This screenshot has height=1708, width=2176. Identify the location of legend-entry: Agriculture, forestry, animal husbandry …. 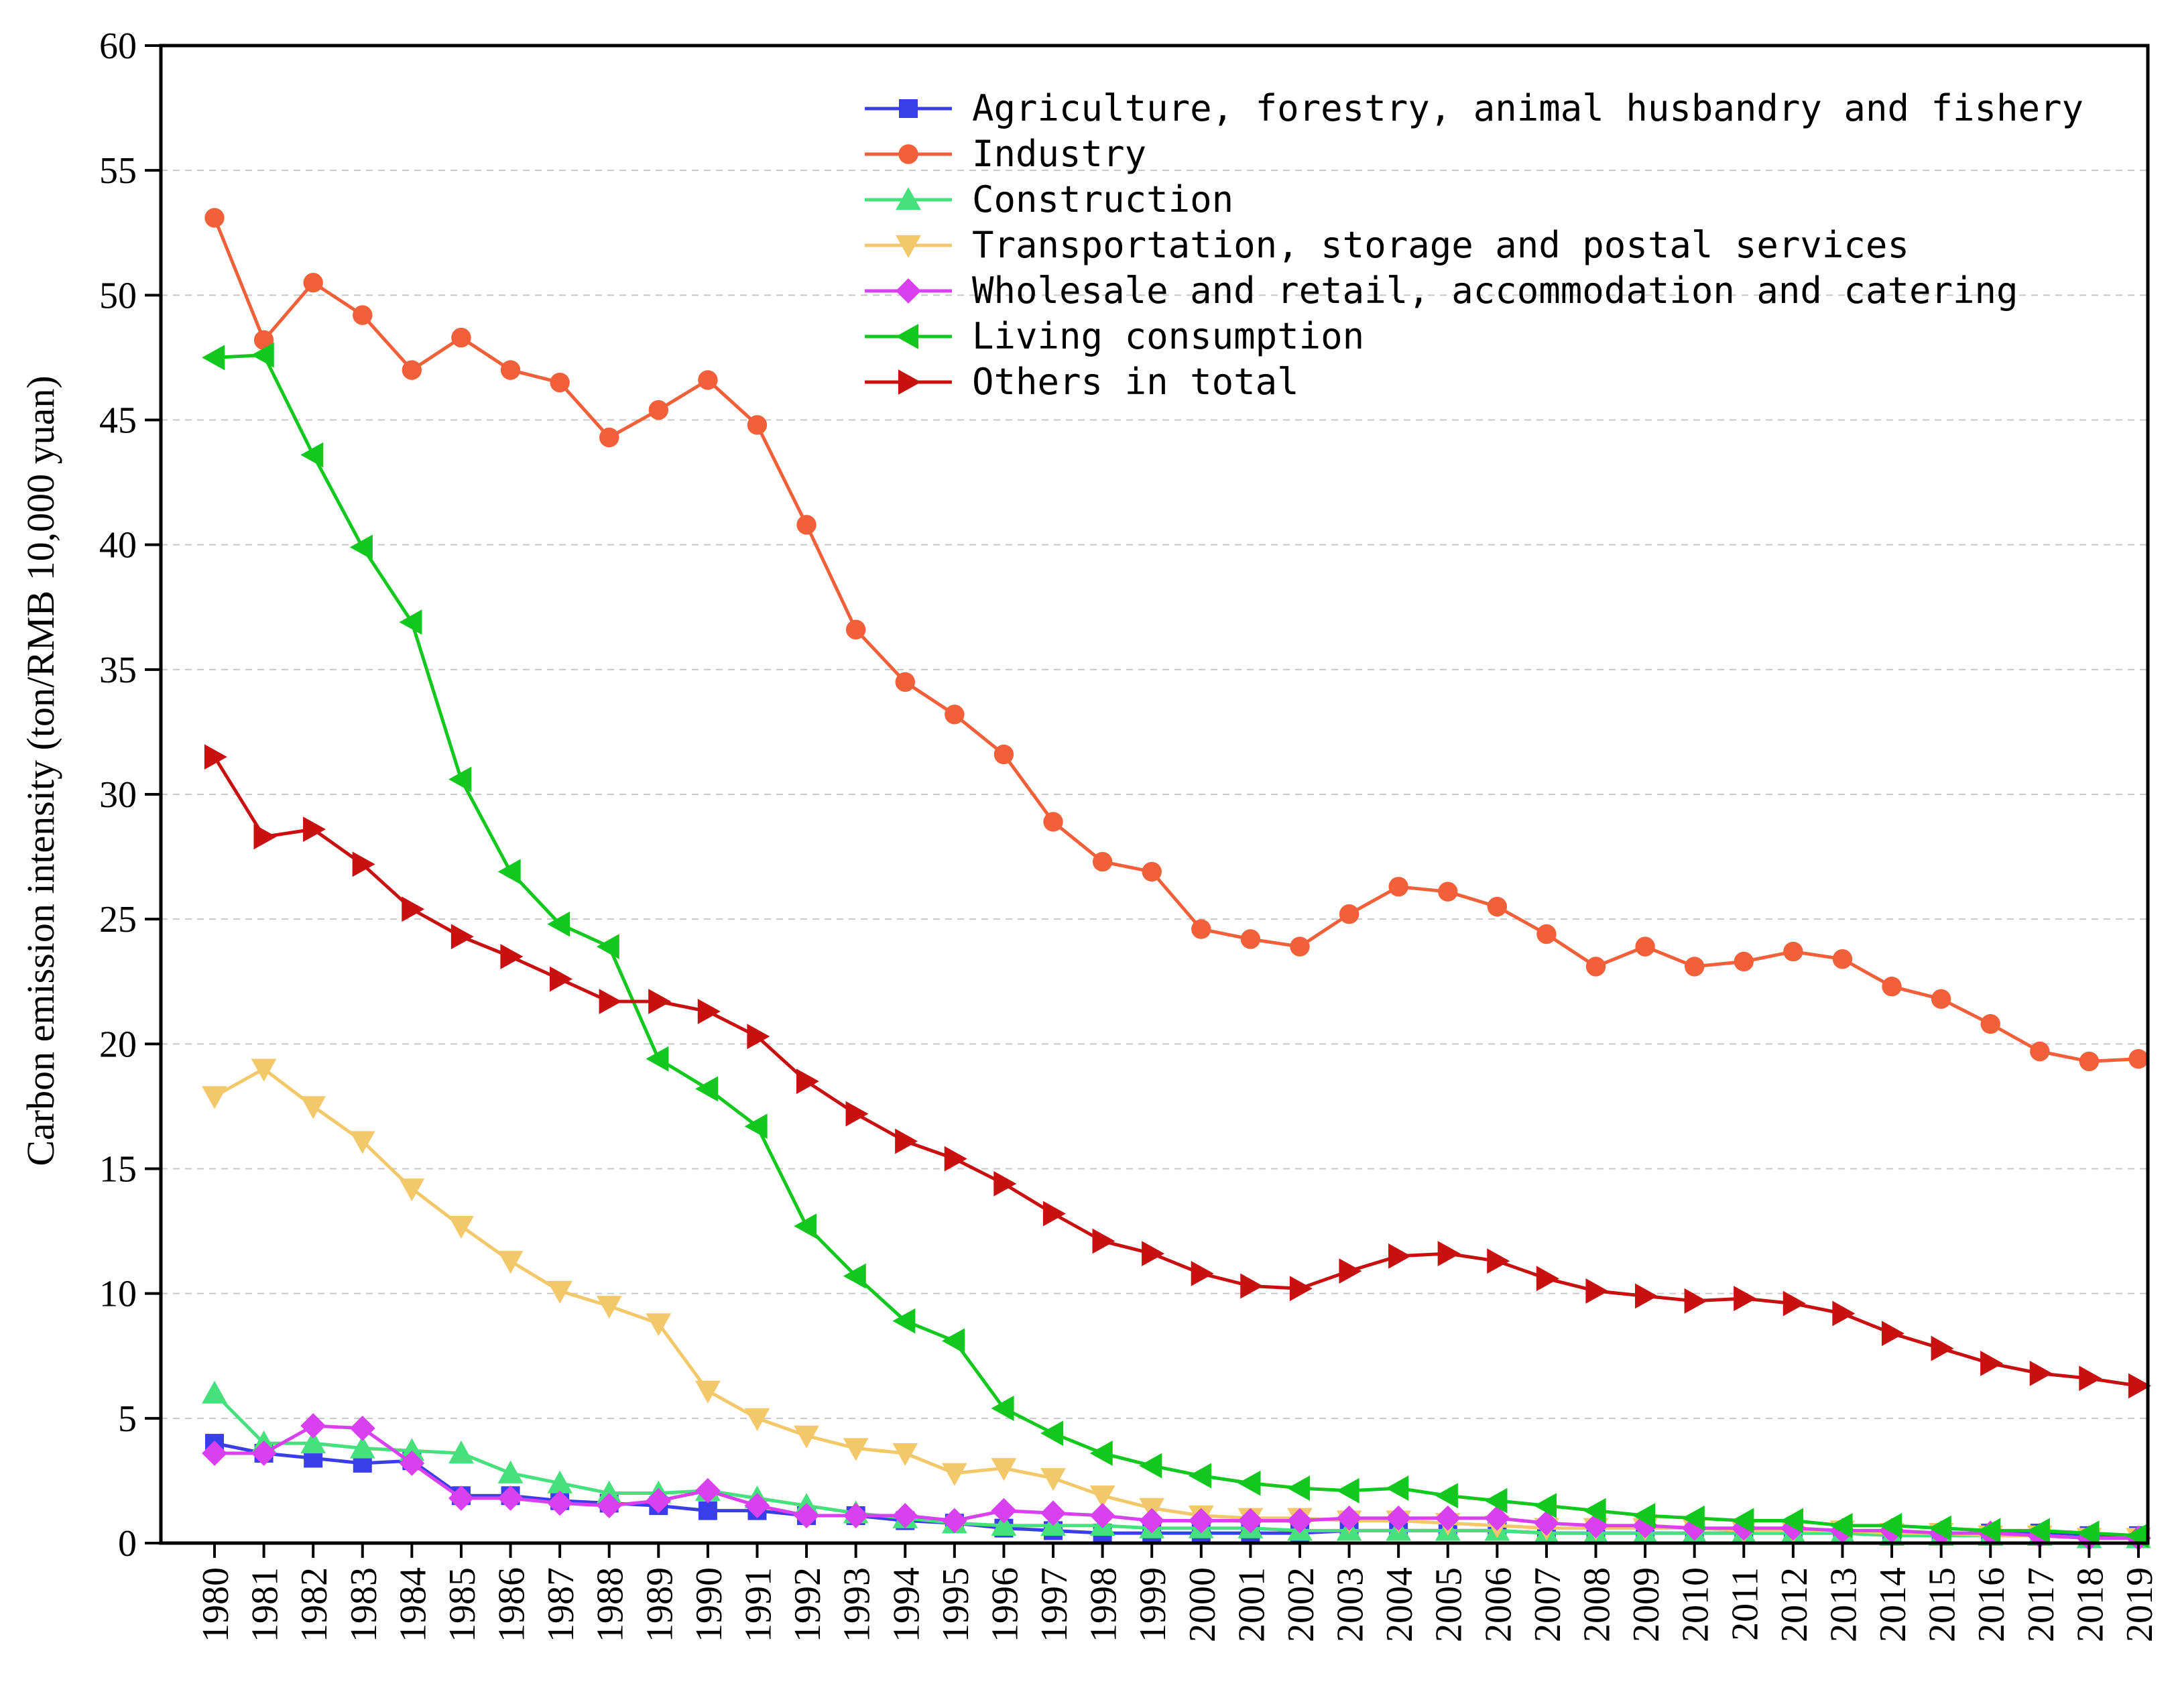
(1474, 108).